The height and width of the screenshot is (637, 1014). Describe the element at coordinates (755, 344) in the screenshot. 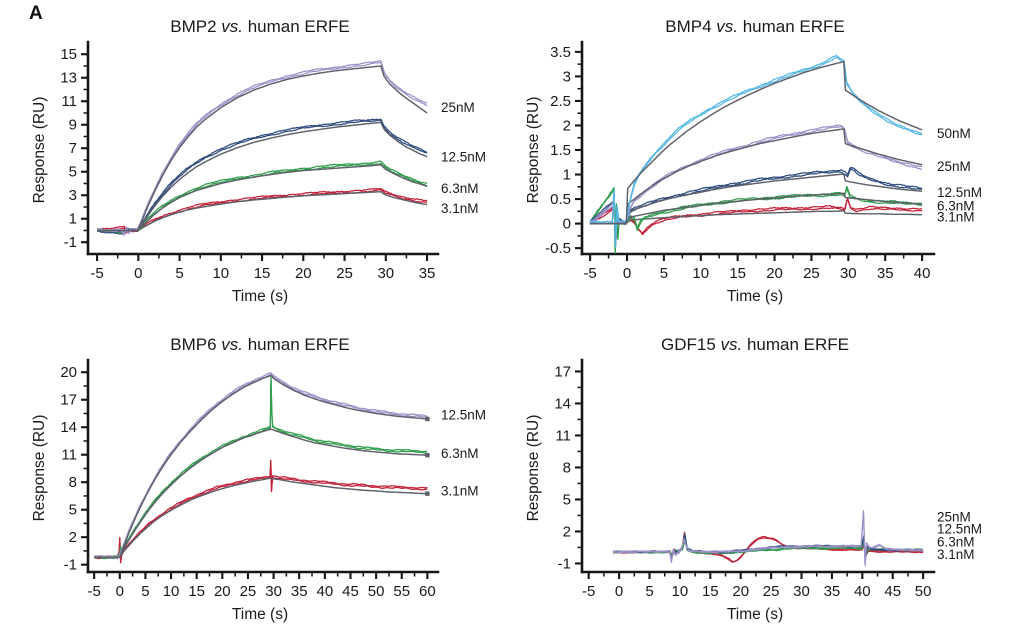

I see `chart-title: GDF15 vs. human ERFE` at that location.